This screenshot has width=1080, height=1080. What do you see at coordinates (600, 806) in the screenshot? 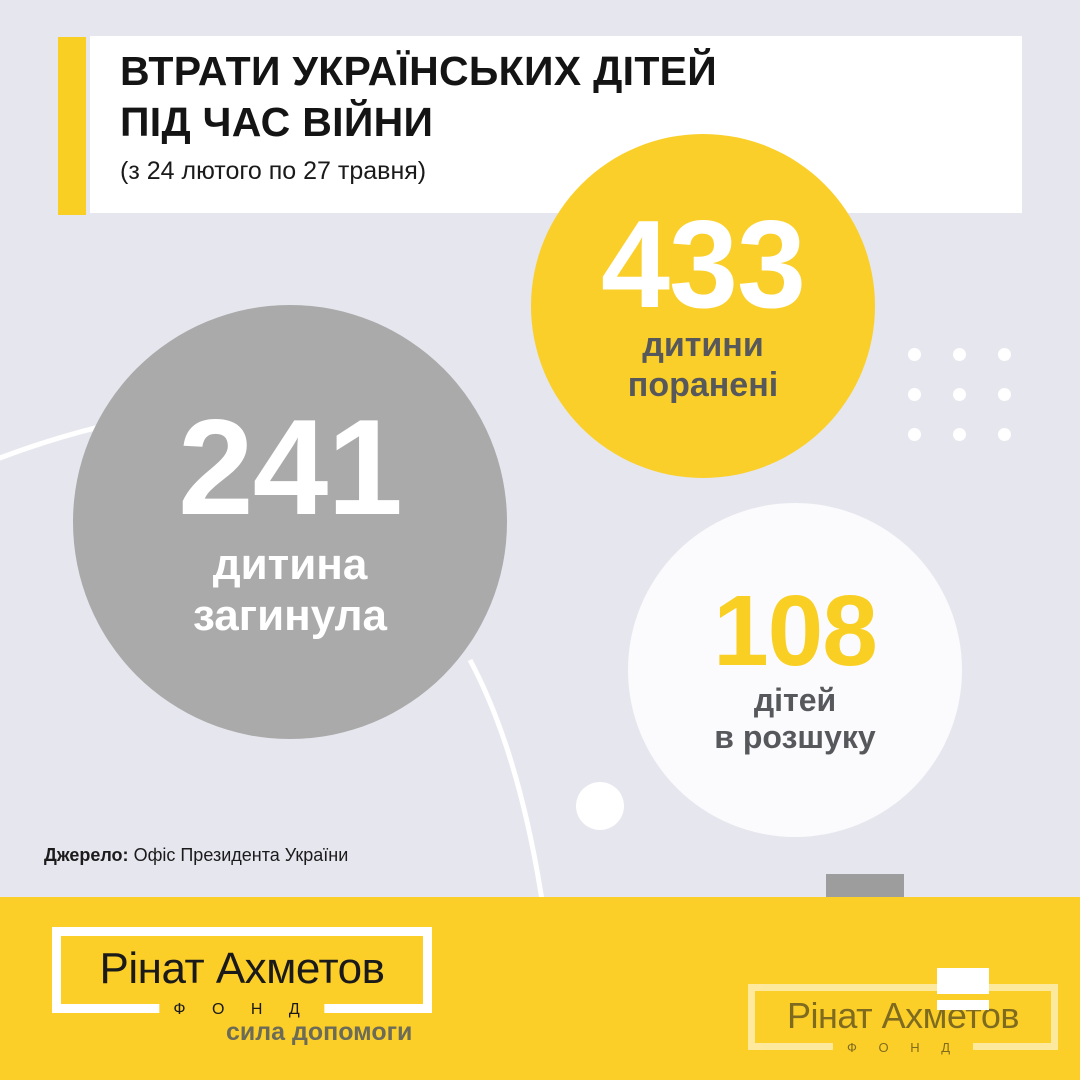
I see `accent-dot-icon` at bounding box center [600, 806].